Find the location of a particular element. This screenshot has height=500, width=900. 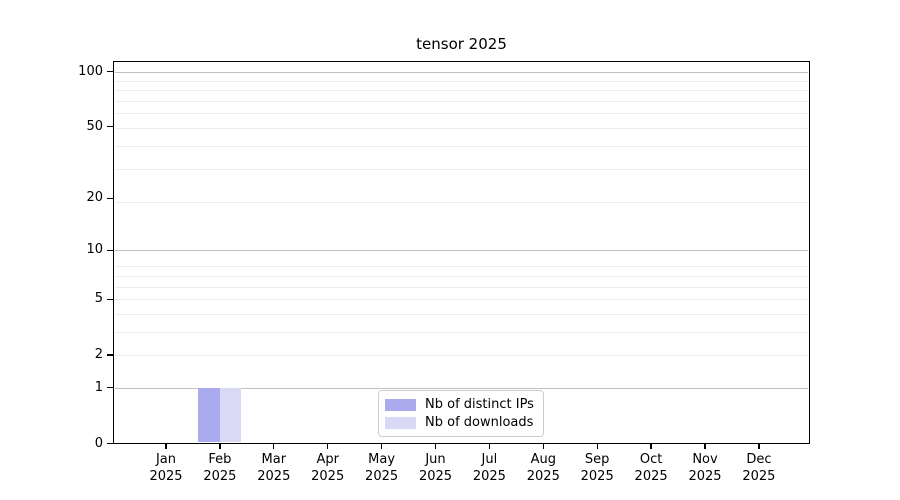

x-tick-label: Aug 2025 is located at coordinates (543, 468).